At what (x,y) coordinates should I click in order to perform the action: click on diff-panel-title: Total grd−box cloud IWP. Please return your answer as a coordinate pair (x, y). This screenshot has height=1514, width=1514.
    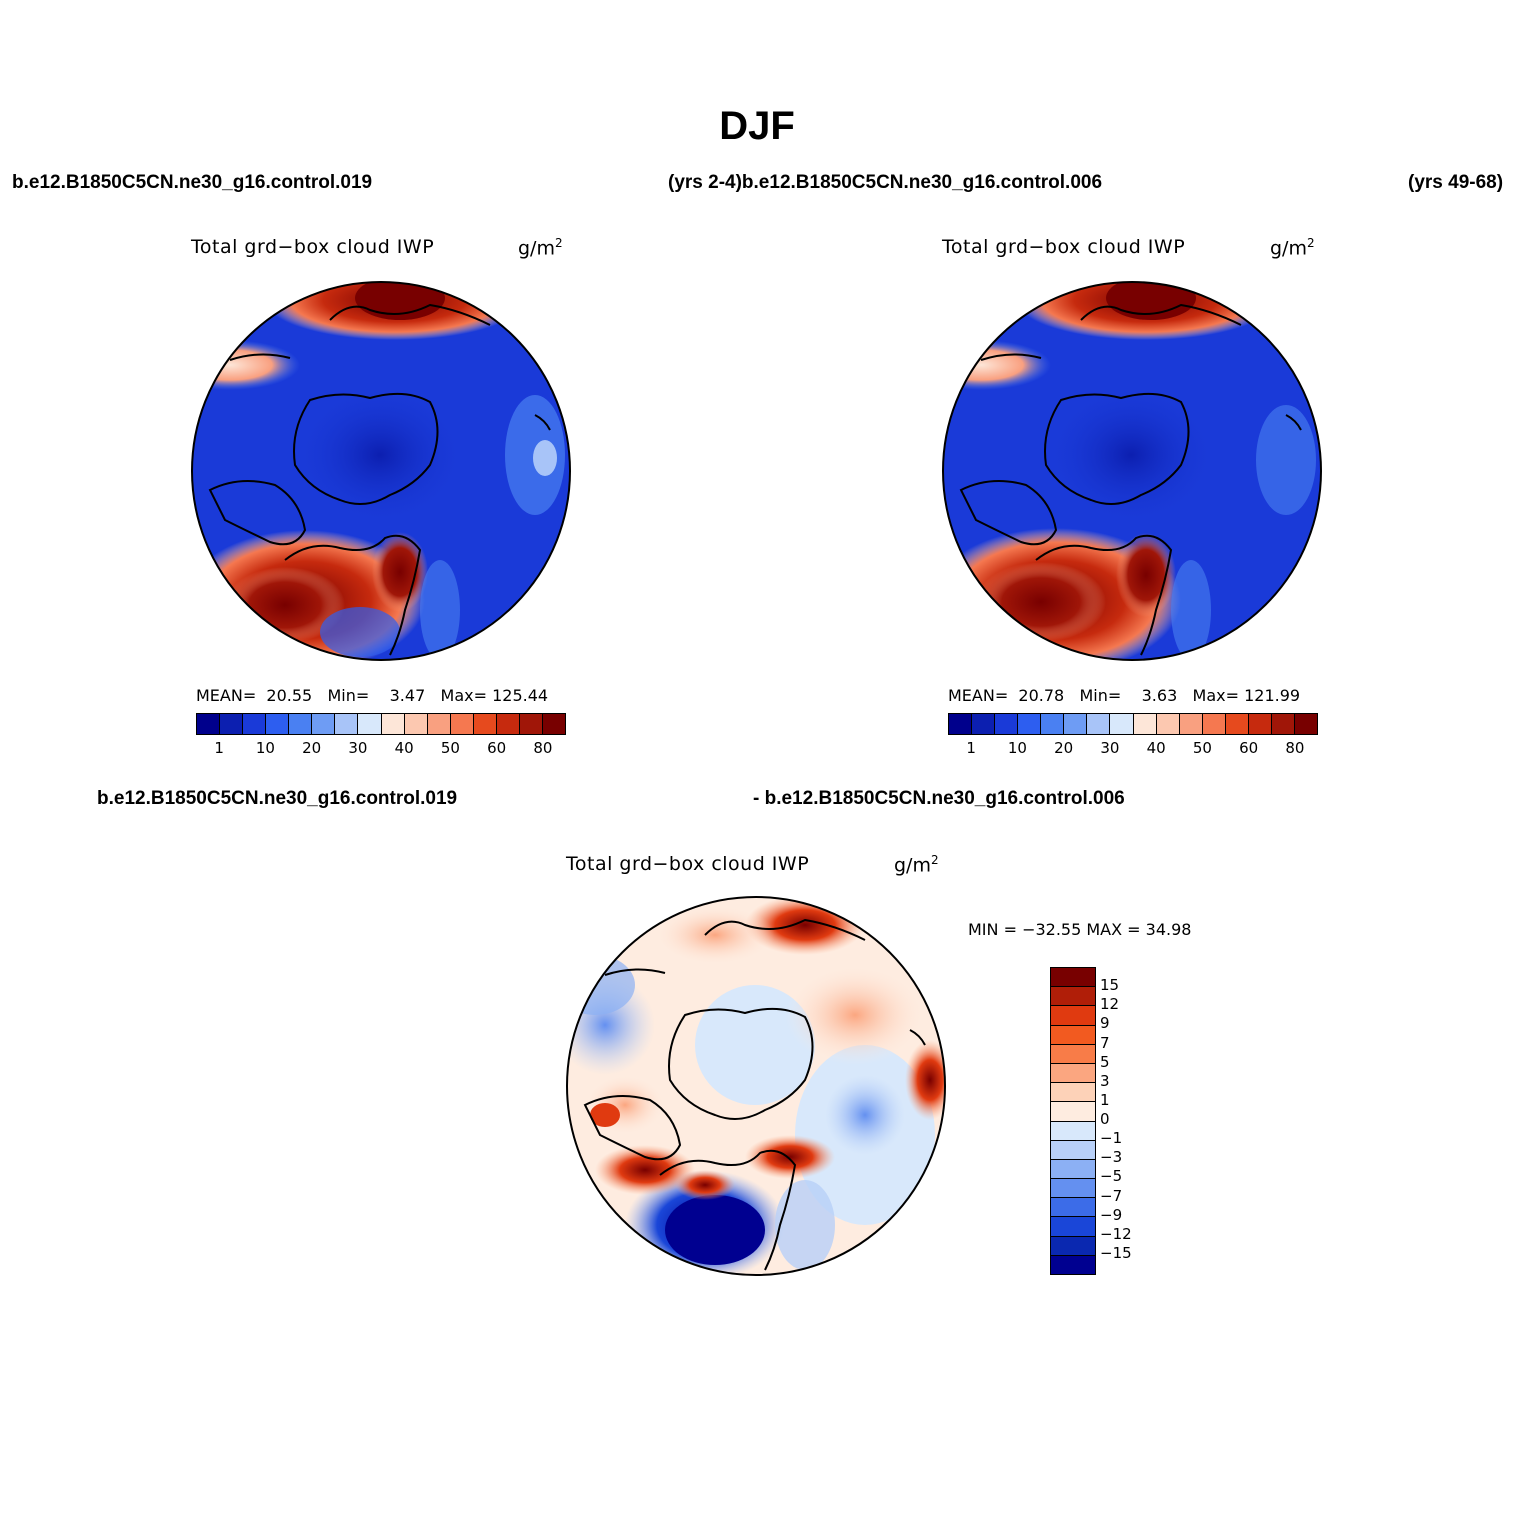
    Looking at the image, I should click on (688, 864).